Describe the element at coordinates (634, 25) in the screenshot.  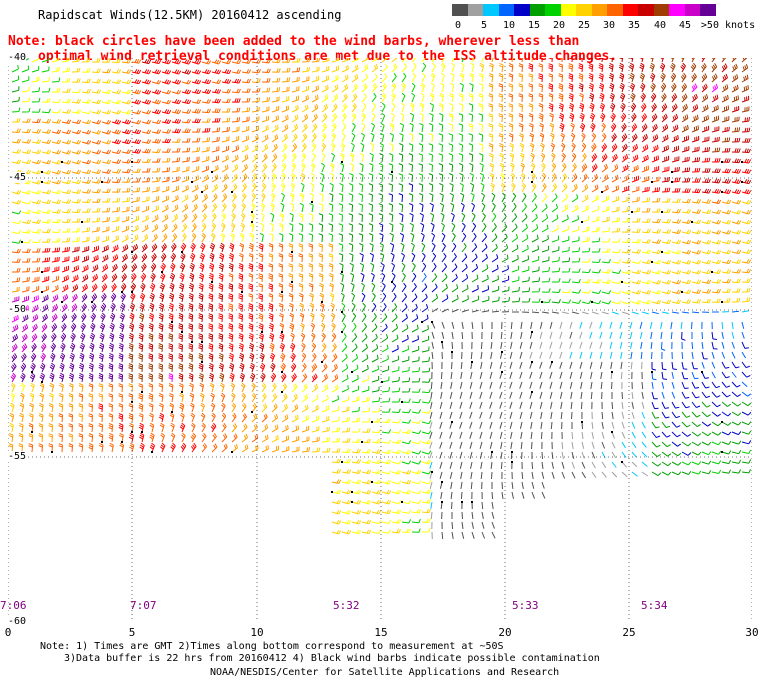
I see `scale-label: 35` at that location.